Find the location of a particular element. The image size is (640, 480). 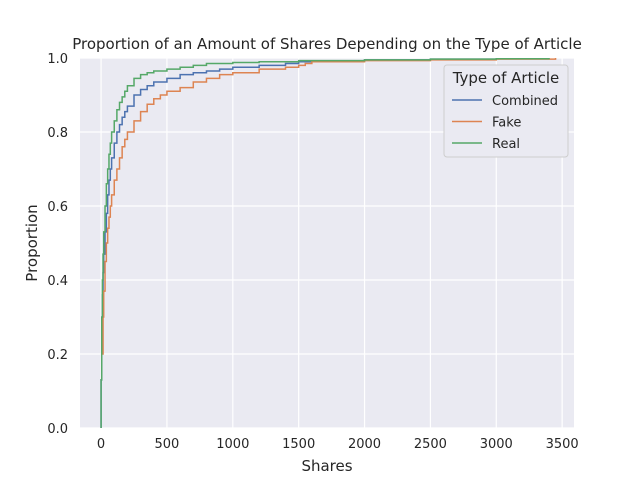

x-tick-label: 500 is located at coordinates (167, 444).